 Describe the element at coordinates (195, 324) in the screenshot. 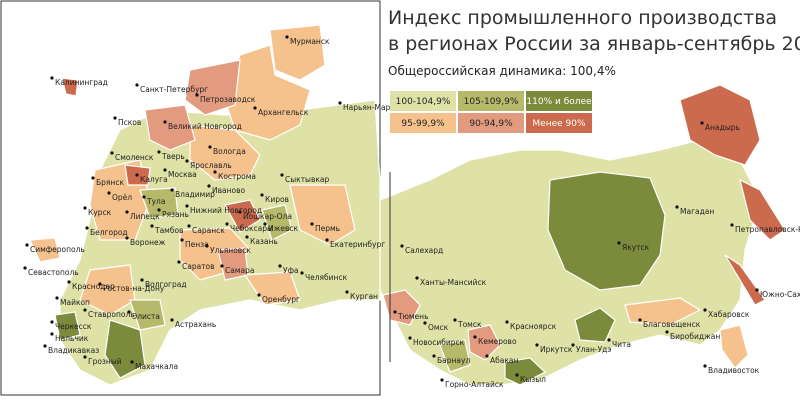

I see `city-label: Астрахань` at that location.